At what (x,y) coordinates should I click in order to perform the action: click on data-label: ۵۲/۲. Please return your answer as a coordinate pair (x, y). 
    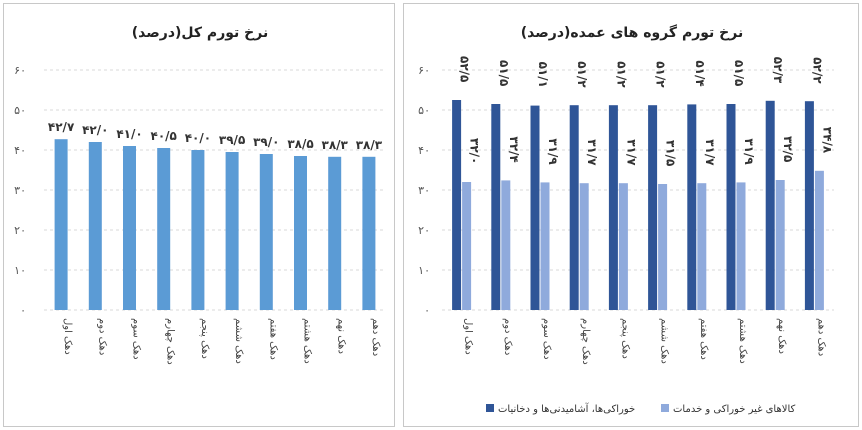
    Looking at the image, I should click on (817, 70).